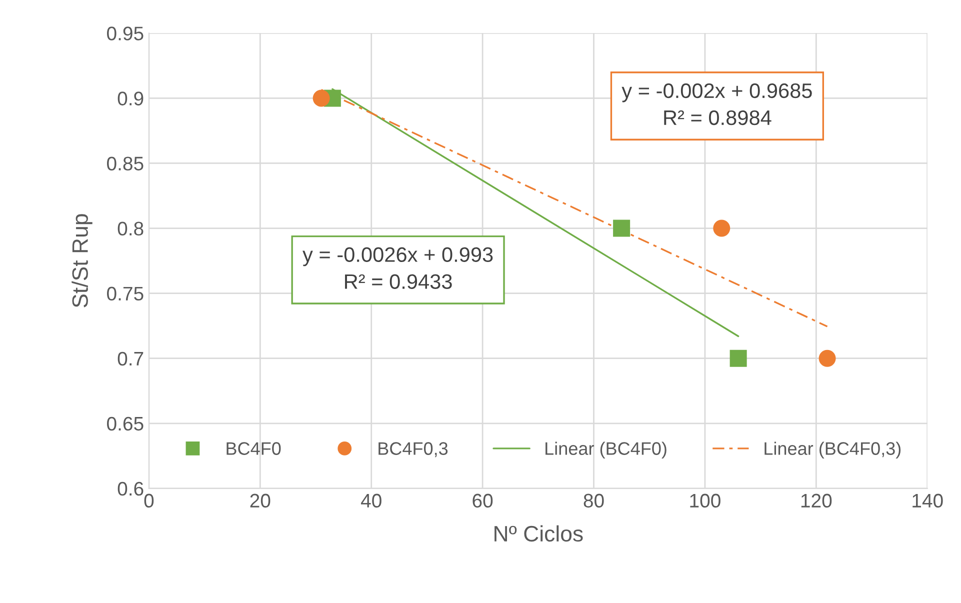 The height and width of the screenshot is (603, 961). Describe the element at coordinates (131, 359) in the screenshot. I see `y-tick-label: 0.7` at that location.